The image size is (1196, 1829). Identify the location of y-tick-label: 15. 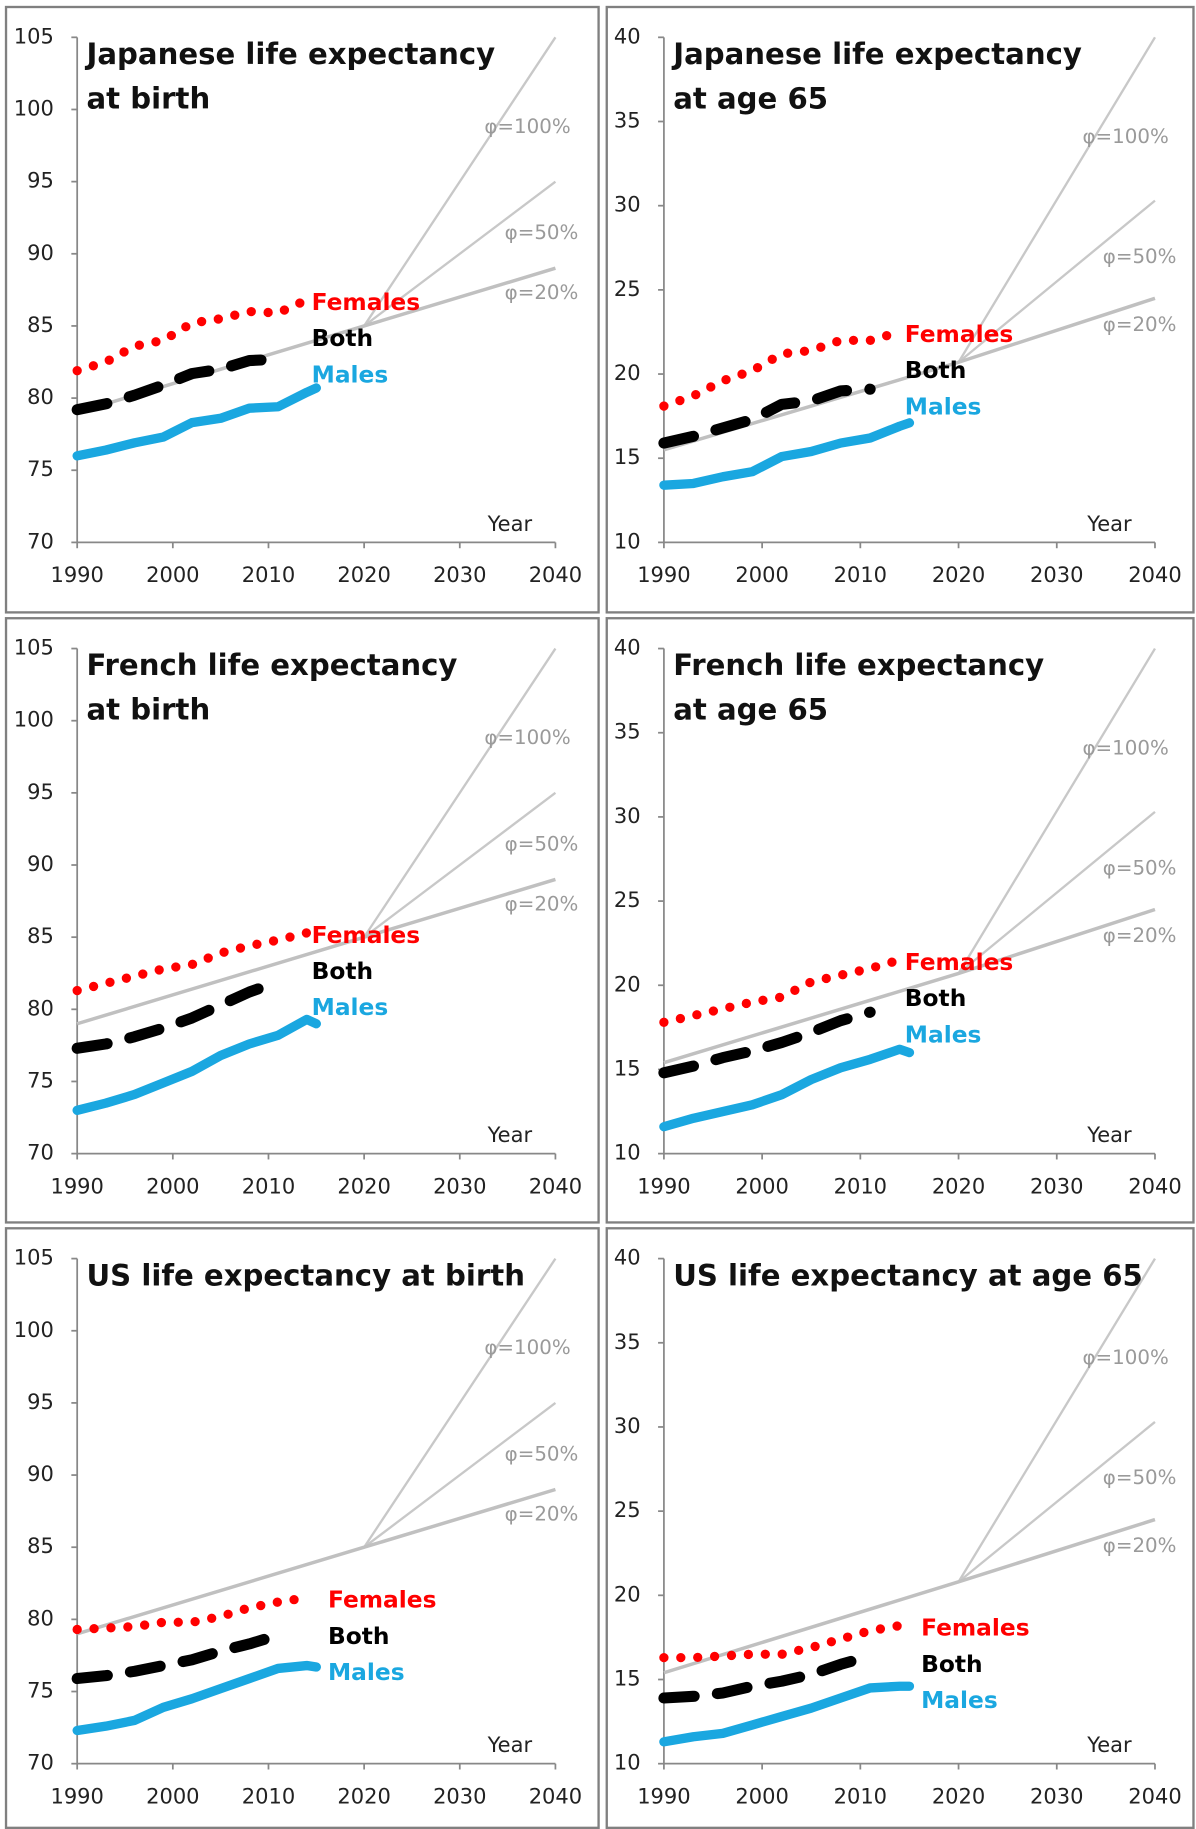
(627, 1678).